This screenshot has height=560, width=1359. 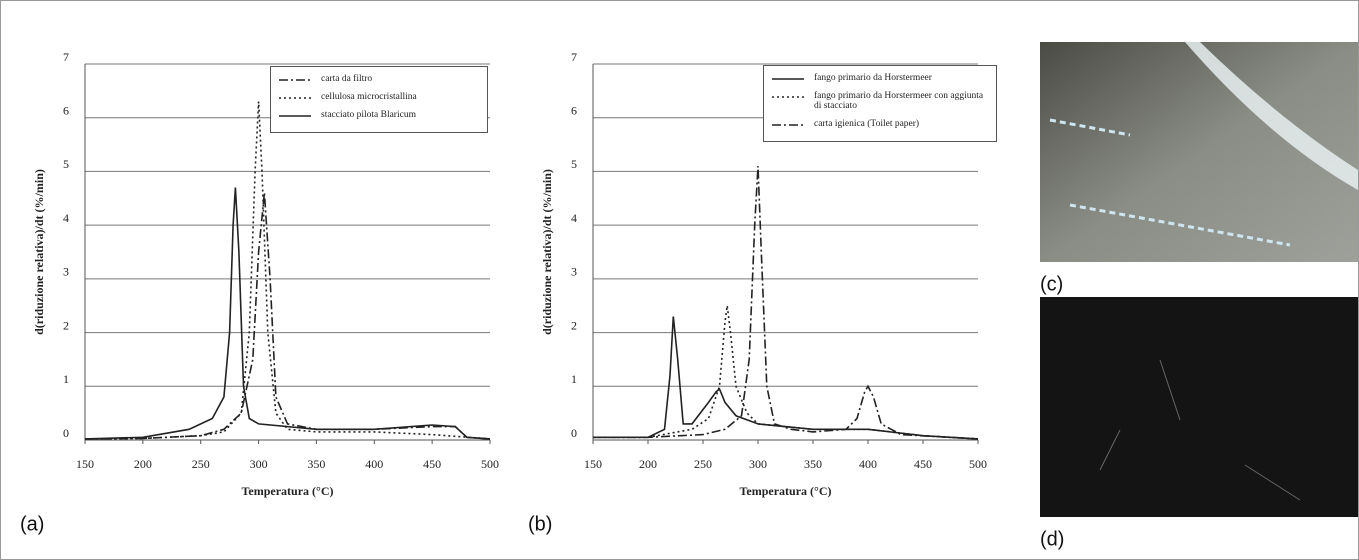 What do you see at coordinates (1051, 284) in the screenshot?
I see `panel-label: (c)` at bounding box center [1051, 284].